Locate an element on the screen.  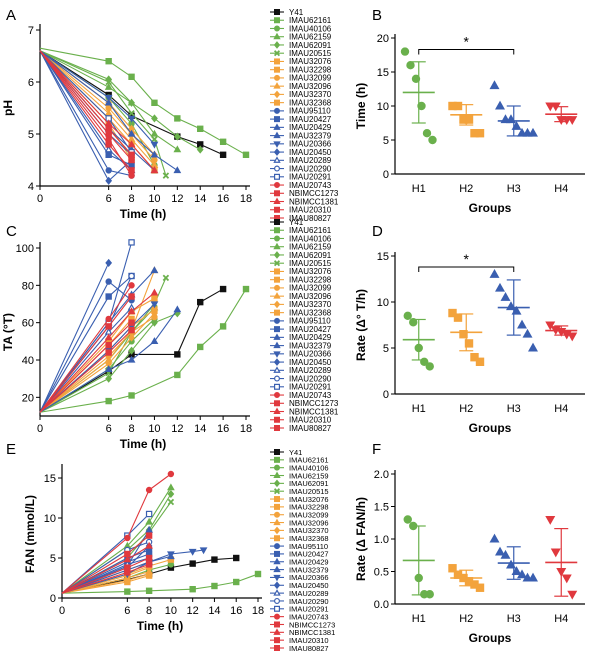
y-tick-label: 2.0 is located at coordinates (381, 475).